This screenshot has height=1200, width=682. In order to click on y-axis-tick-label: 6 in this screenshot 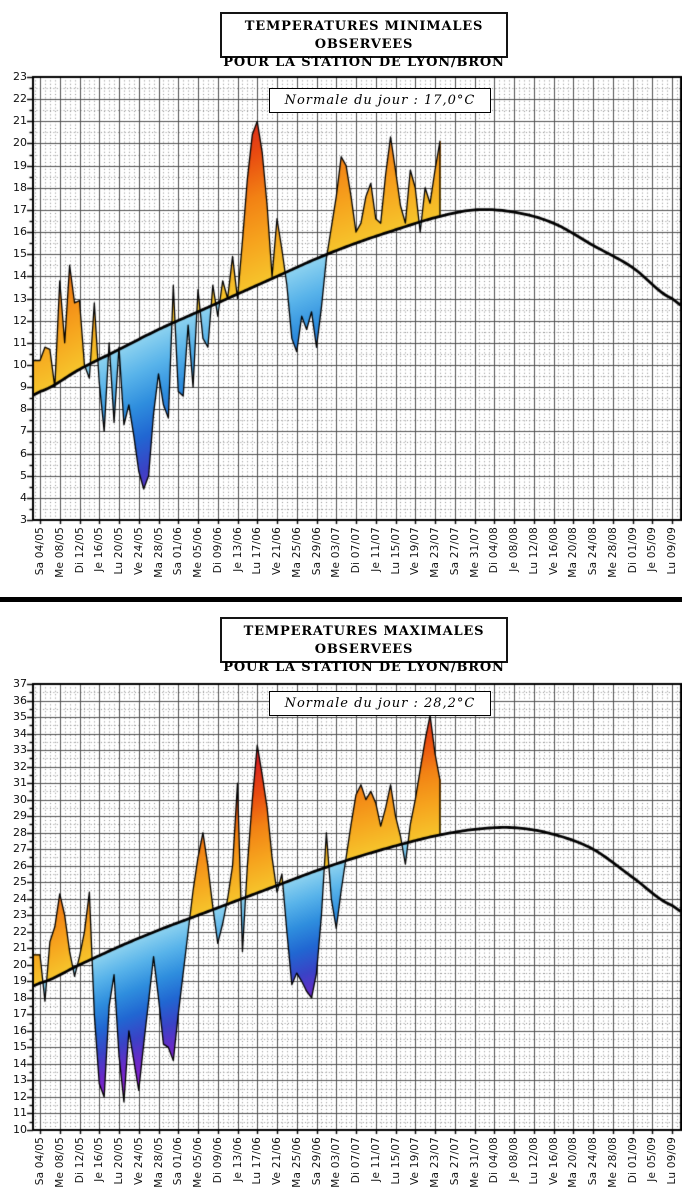, I will do `click(23, 453)`.